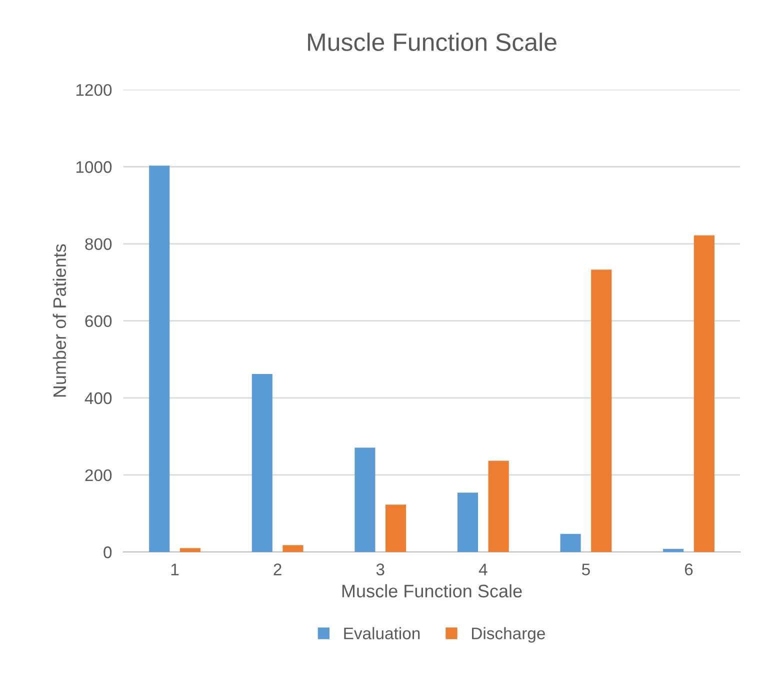 Image resolution: width=771 pixels, height=690 pixels. I want to click on chart-title: Muscle Function Scale, so click(432, 42).